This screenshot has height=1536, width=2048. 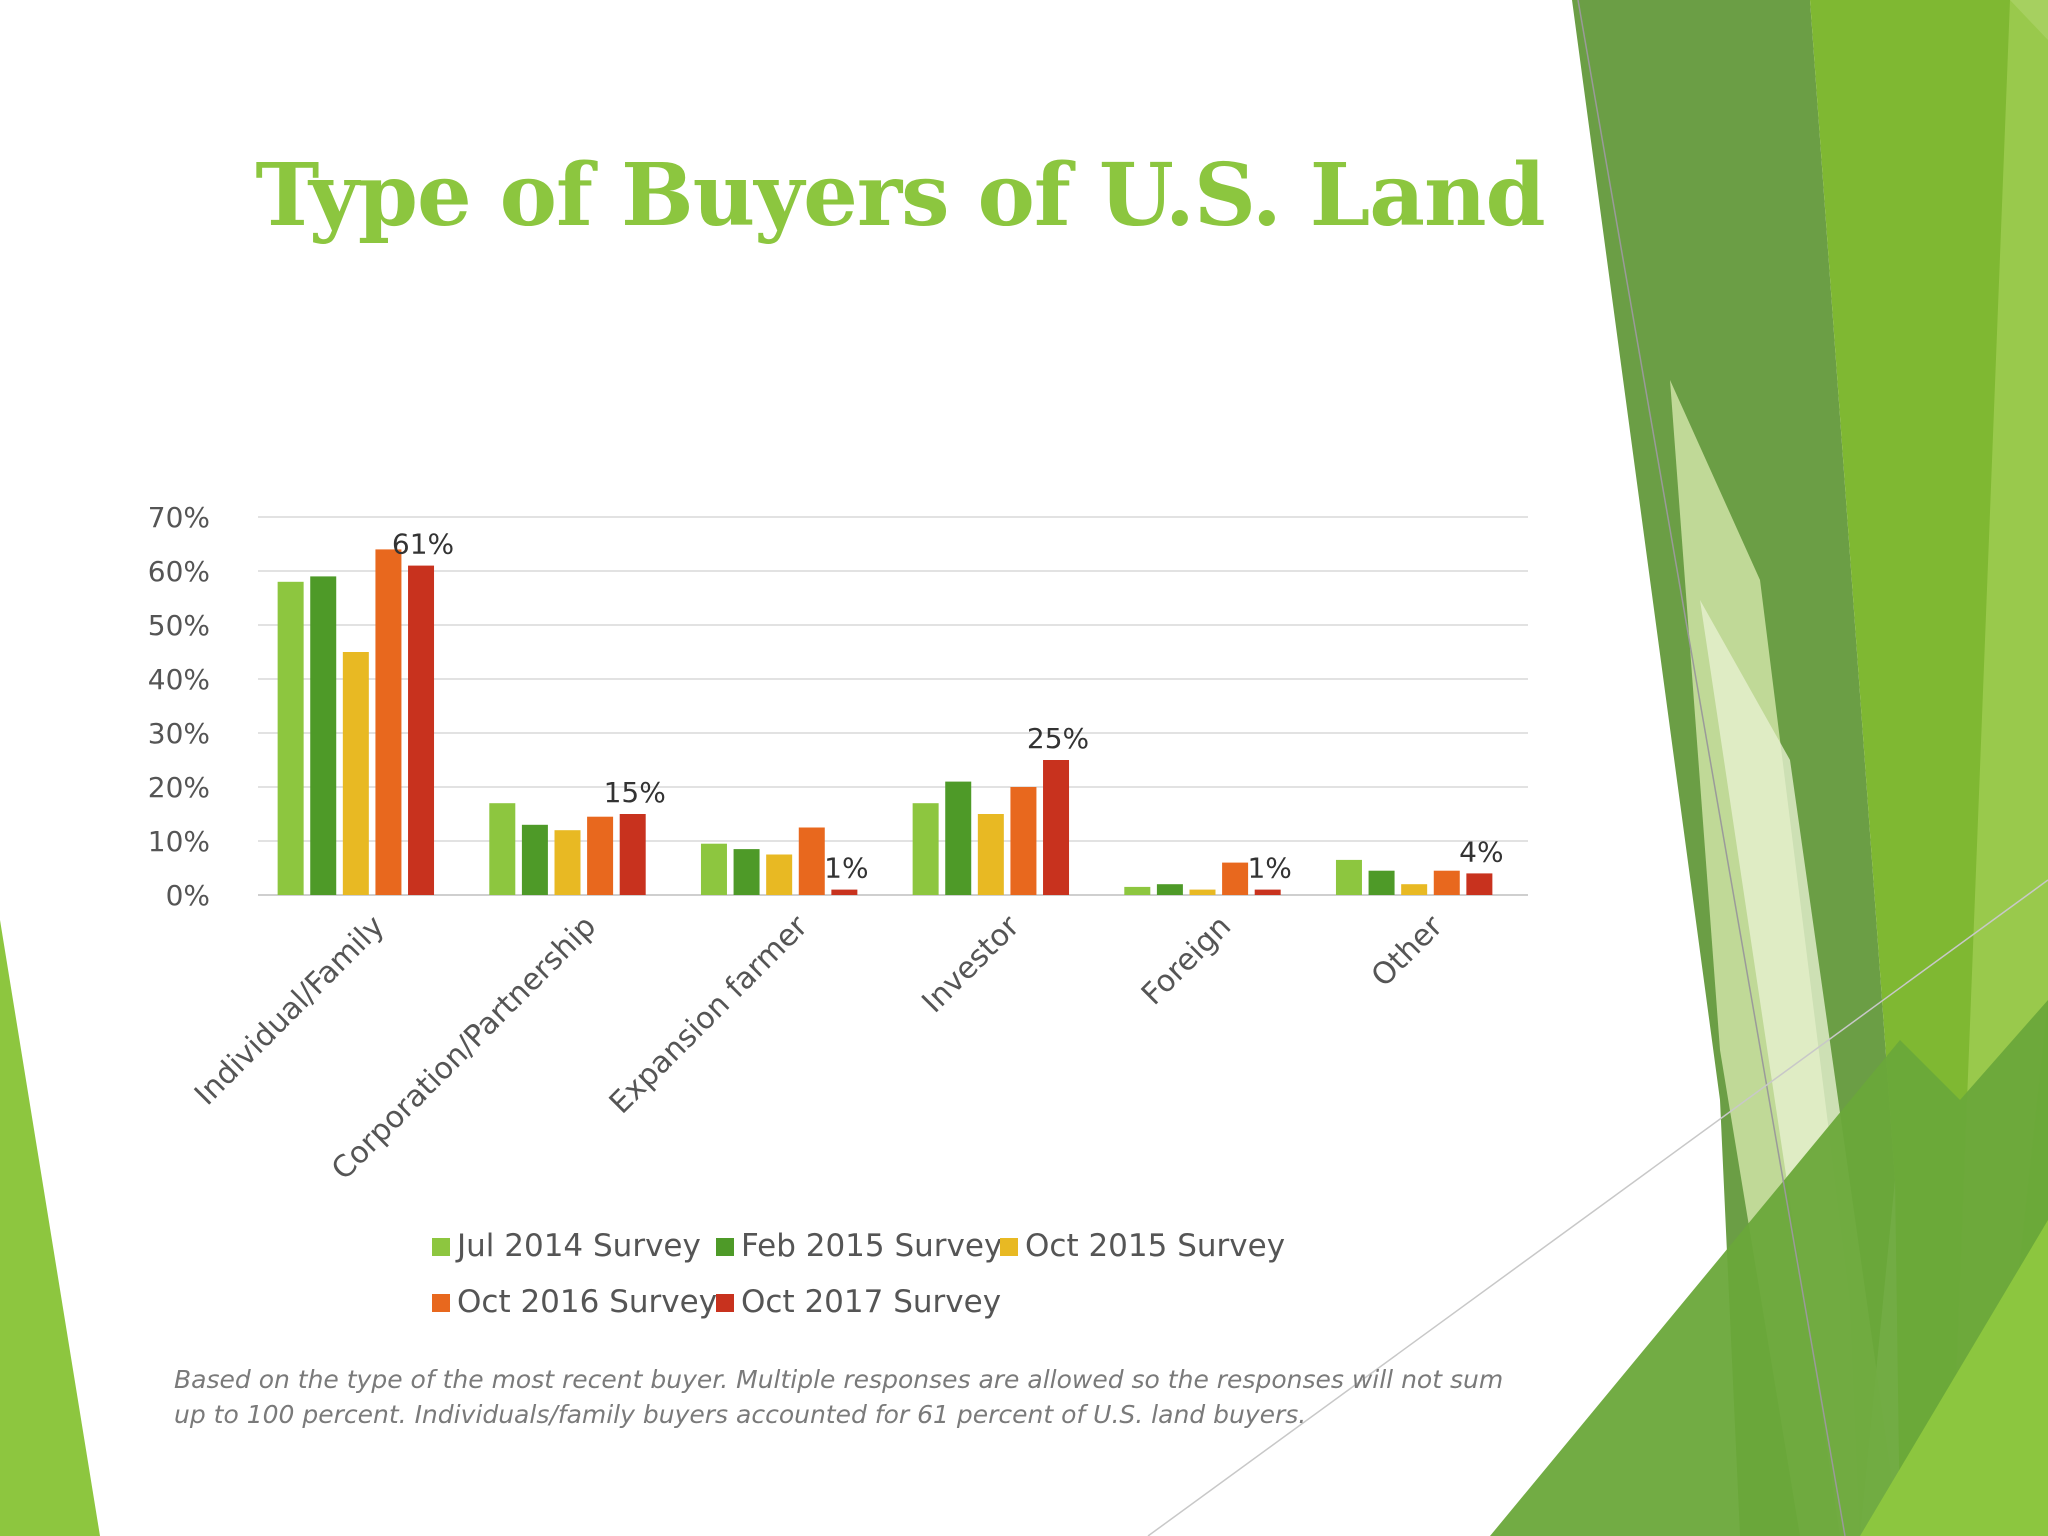 I want to click on category-label: Foreign, so click(x=1186, y=960).